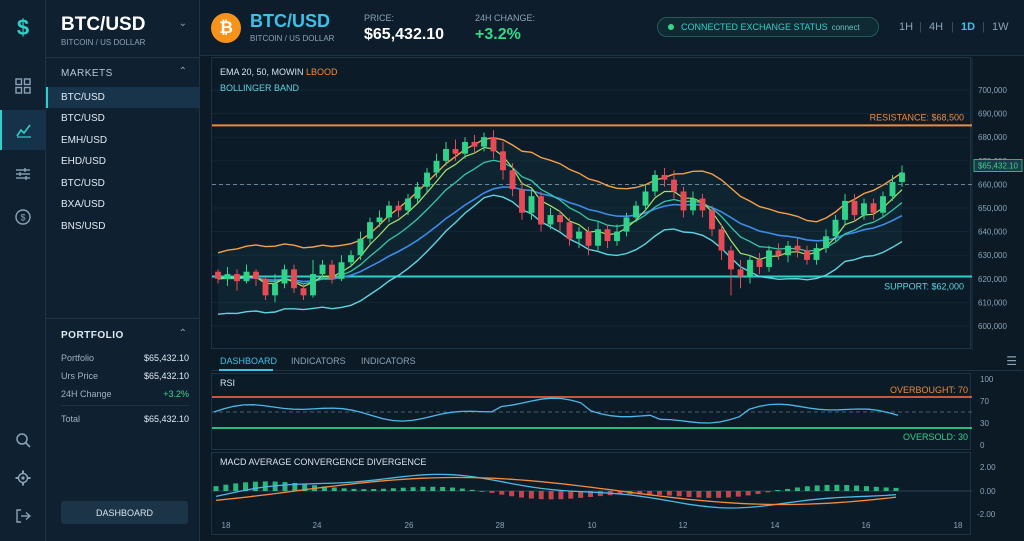  Describe the element at coordinates (1000, 27) in the screenshot. I see `timeframe-1w: 1W` at that location.